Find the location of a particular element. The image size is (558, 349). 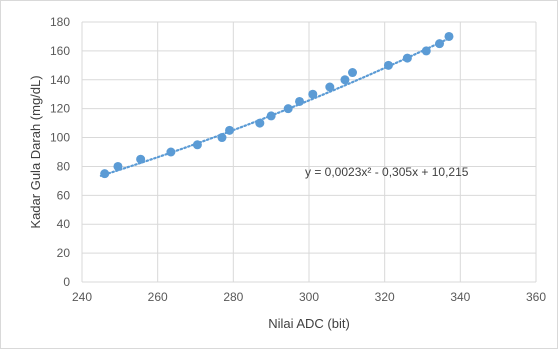

x-tick-label: 260 is located at coordinates (158, 297).